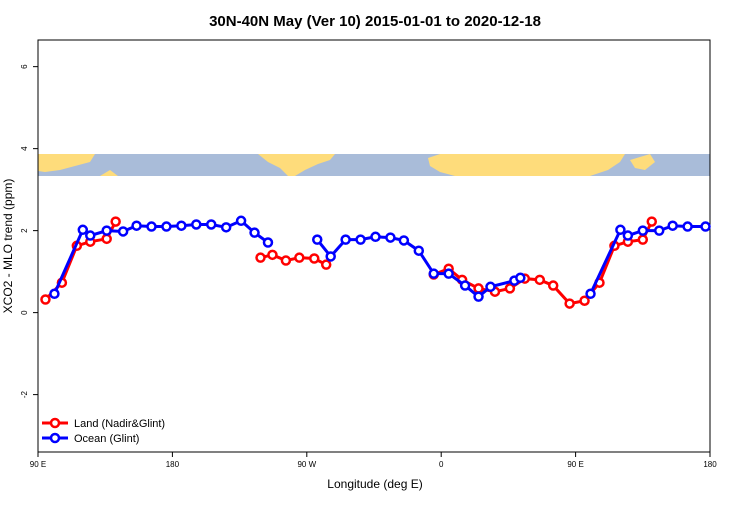 The image size is (750, 505). Describe the element at coordinates (306, 464) in the screenshot. I see `x-tick-label: 90 W` at that location.